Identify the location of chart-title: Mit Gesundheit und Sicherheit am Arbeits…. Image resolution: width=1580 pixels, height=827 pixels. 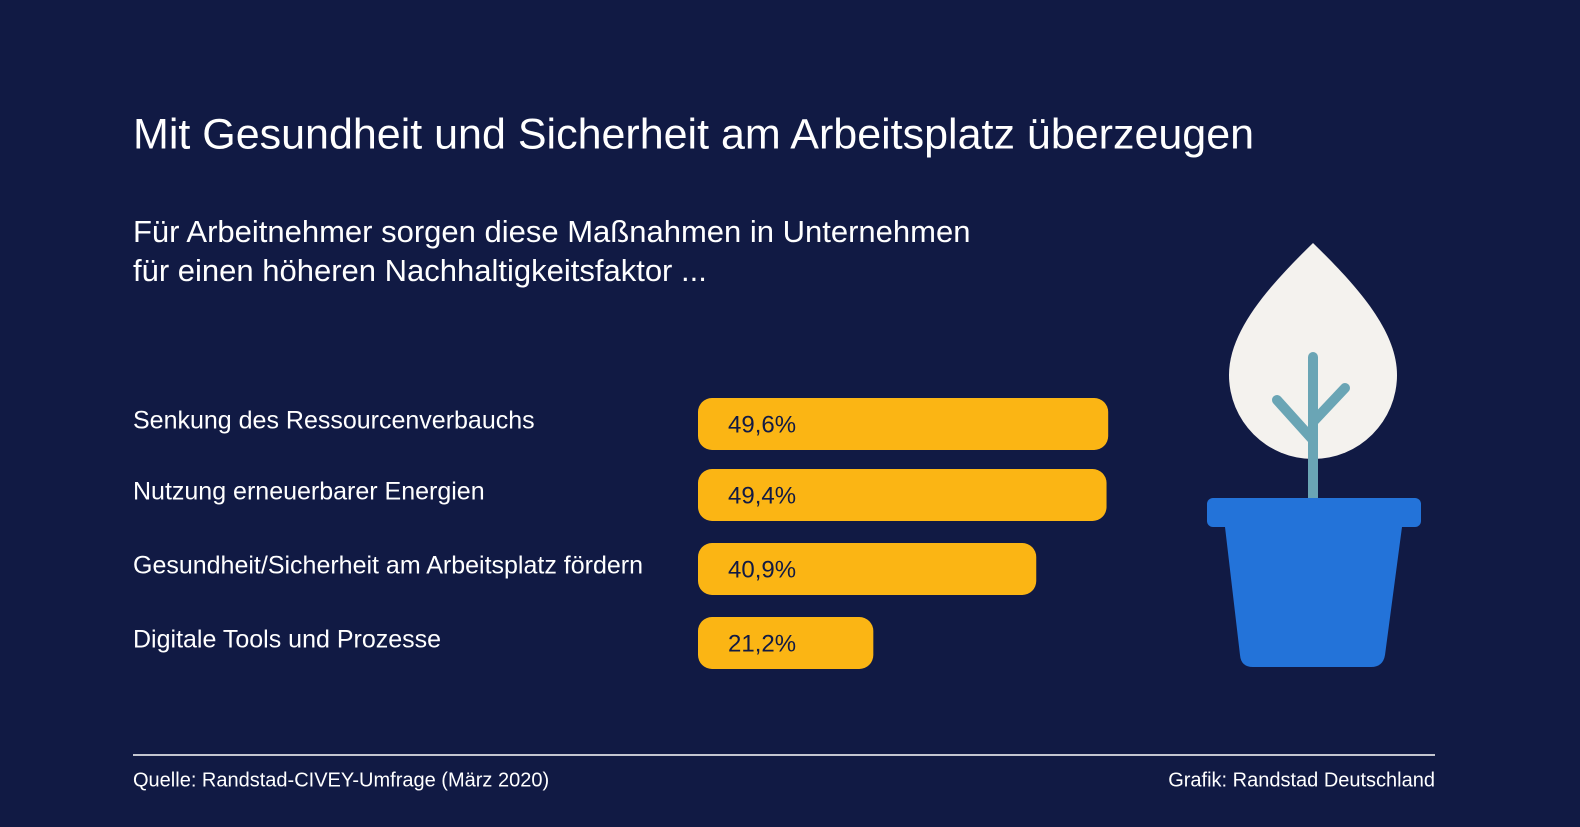
(693, 134).